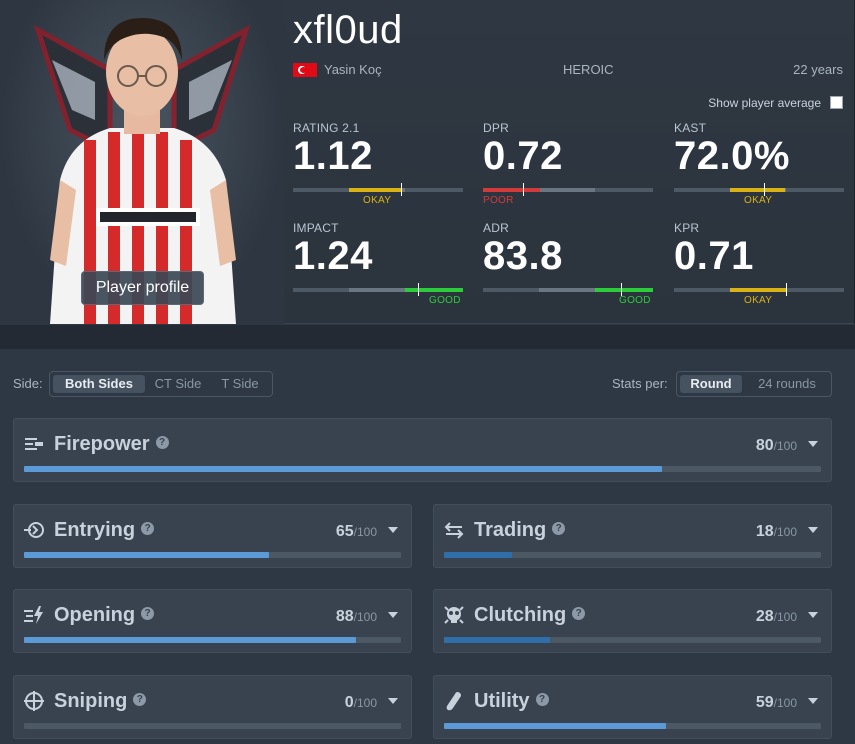 The height and width of the screenshot is (744, 855). I want to click on stat-impact: IMPACT 1.24 GOOD, so click(378, 266).